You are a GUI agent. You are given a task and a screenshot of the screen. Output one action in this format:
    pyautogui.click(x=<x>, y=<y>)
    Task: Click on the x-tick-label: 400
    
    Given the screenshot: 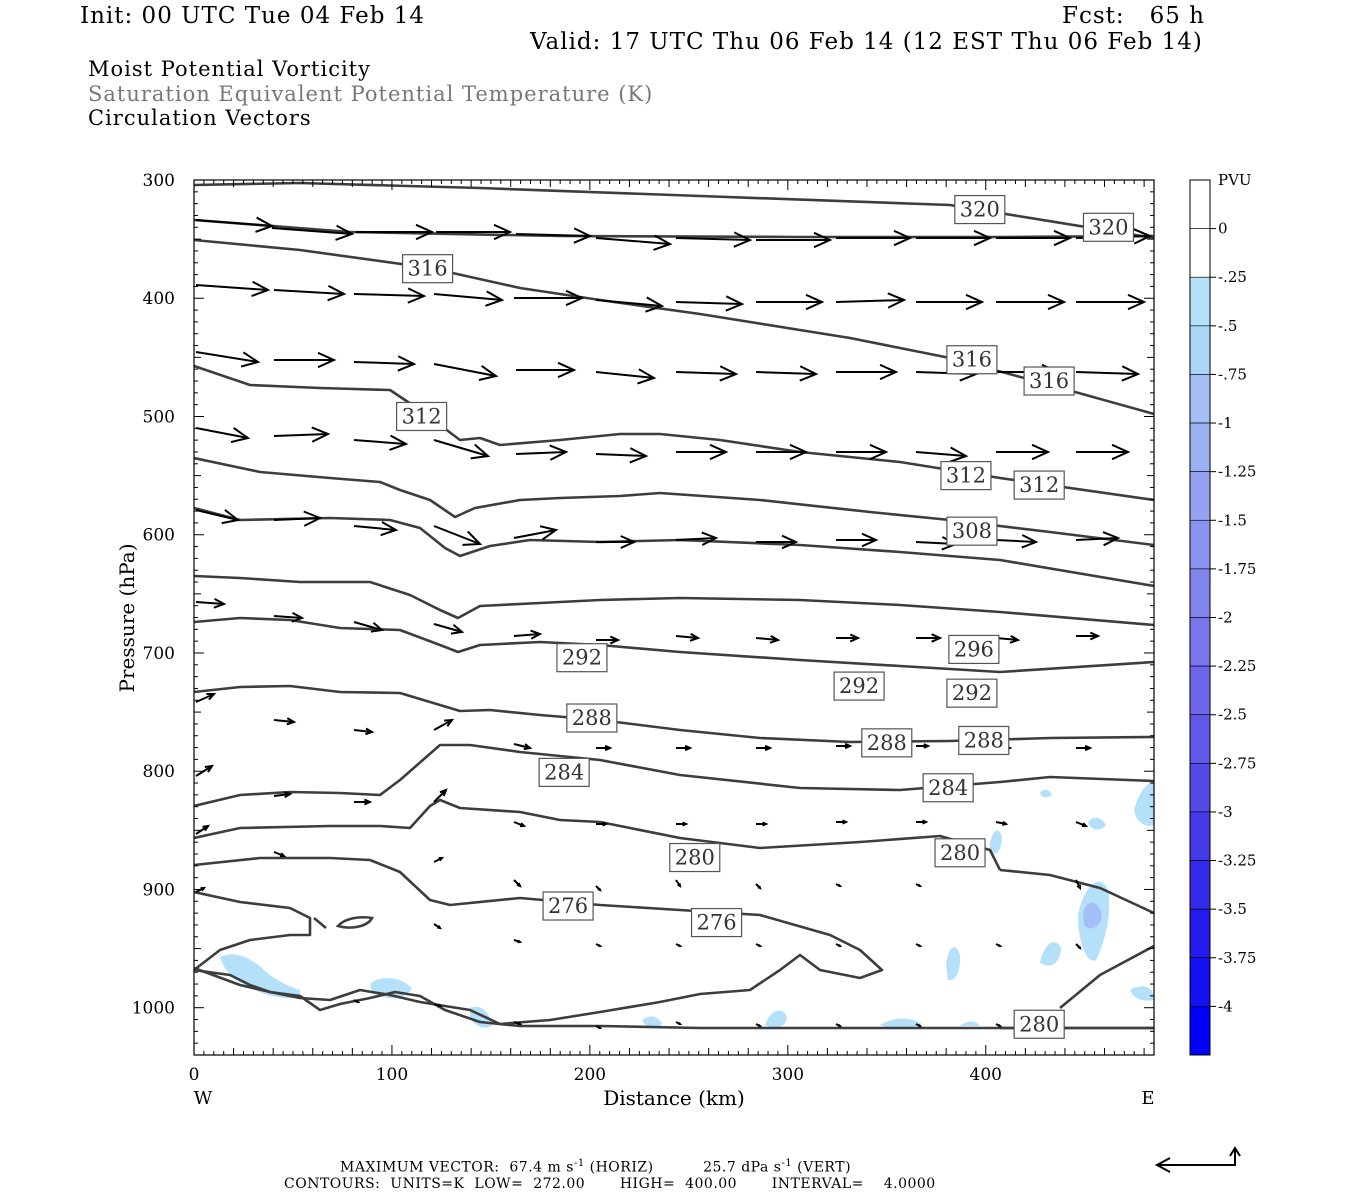 What is the action you would take?
    pyautogui.click(x=986, y=1075)
    